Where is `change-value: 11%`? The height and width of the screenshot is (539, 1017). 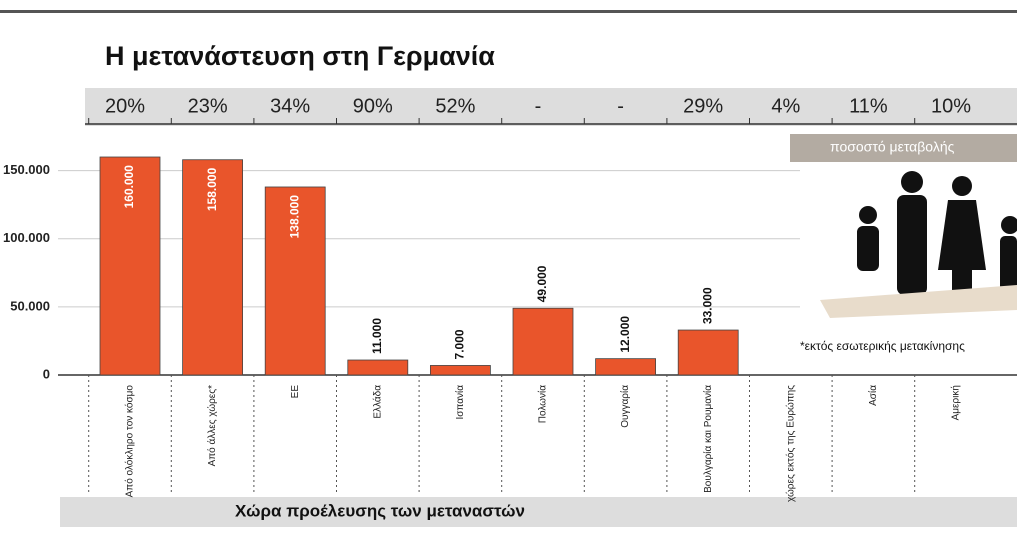
change-value: 11% is located at coordinates (868, 106).